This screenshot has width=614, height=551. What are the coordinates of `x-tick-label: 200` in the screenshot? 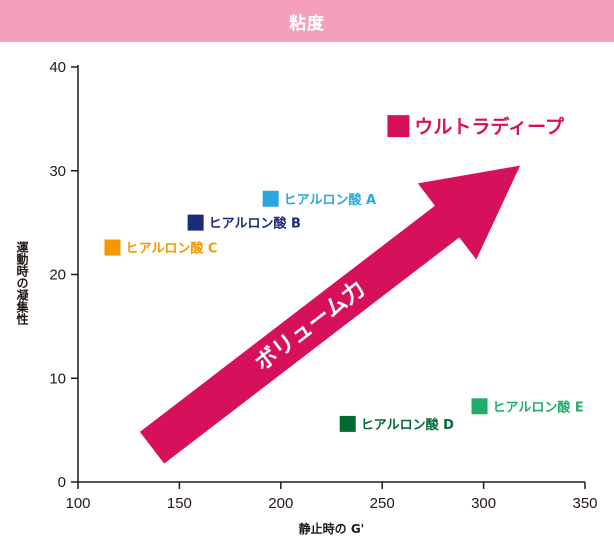 It's located at (280, 503).